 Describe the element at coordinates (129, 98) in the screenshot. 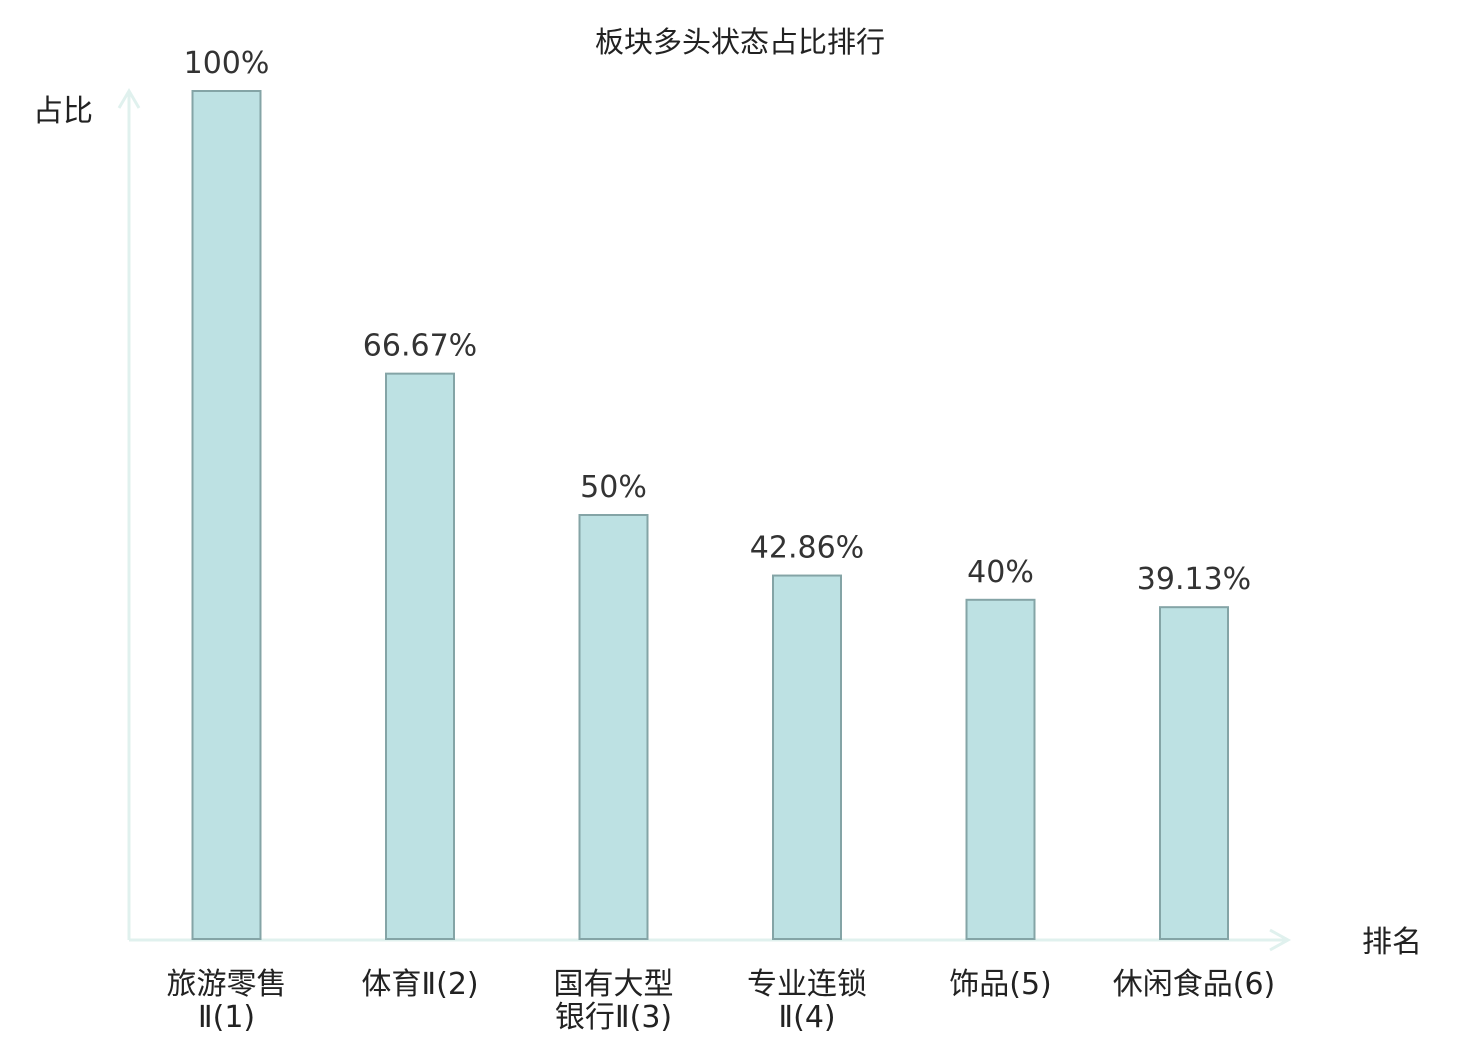

I see `y-axis-arrow` at that location.